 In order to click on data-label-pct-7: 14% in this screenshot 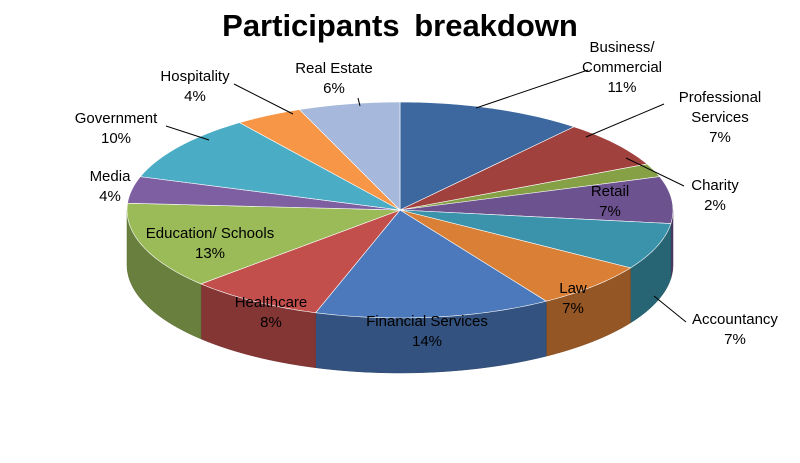, I will do `click(427, 341)`.